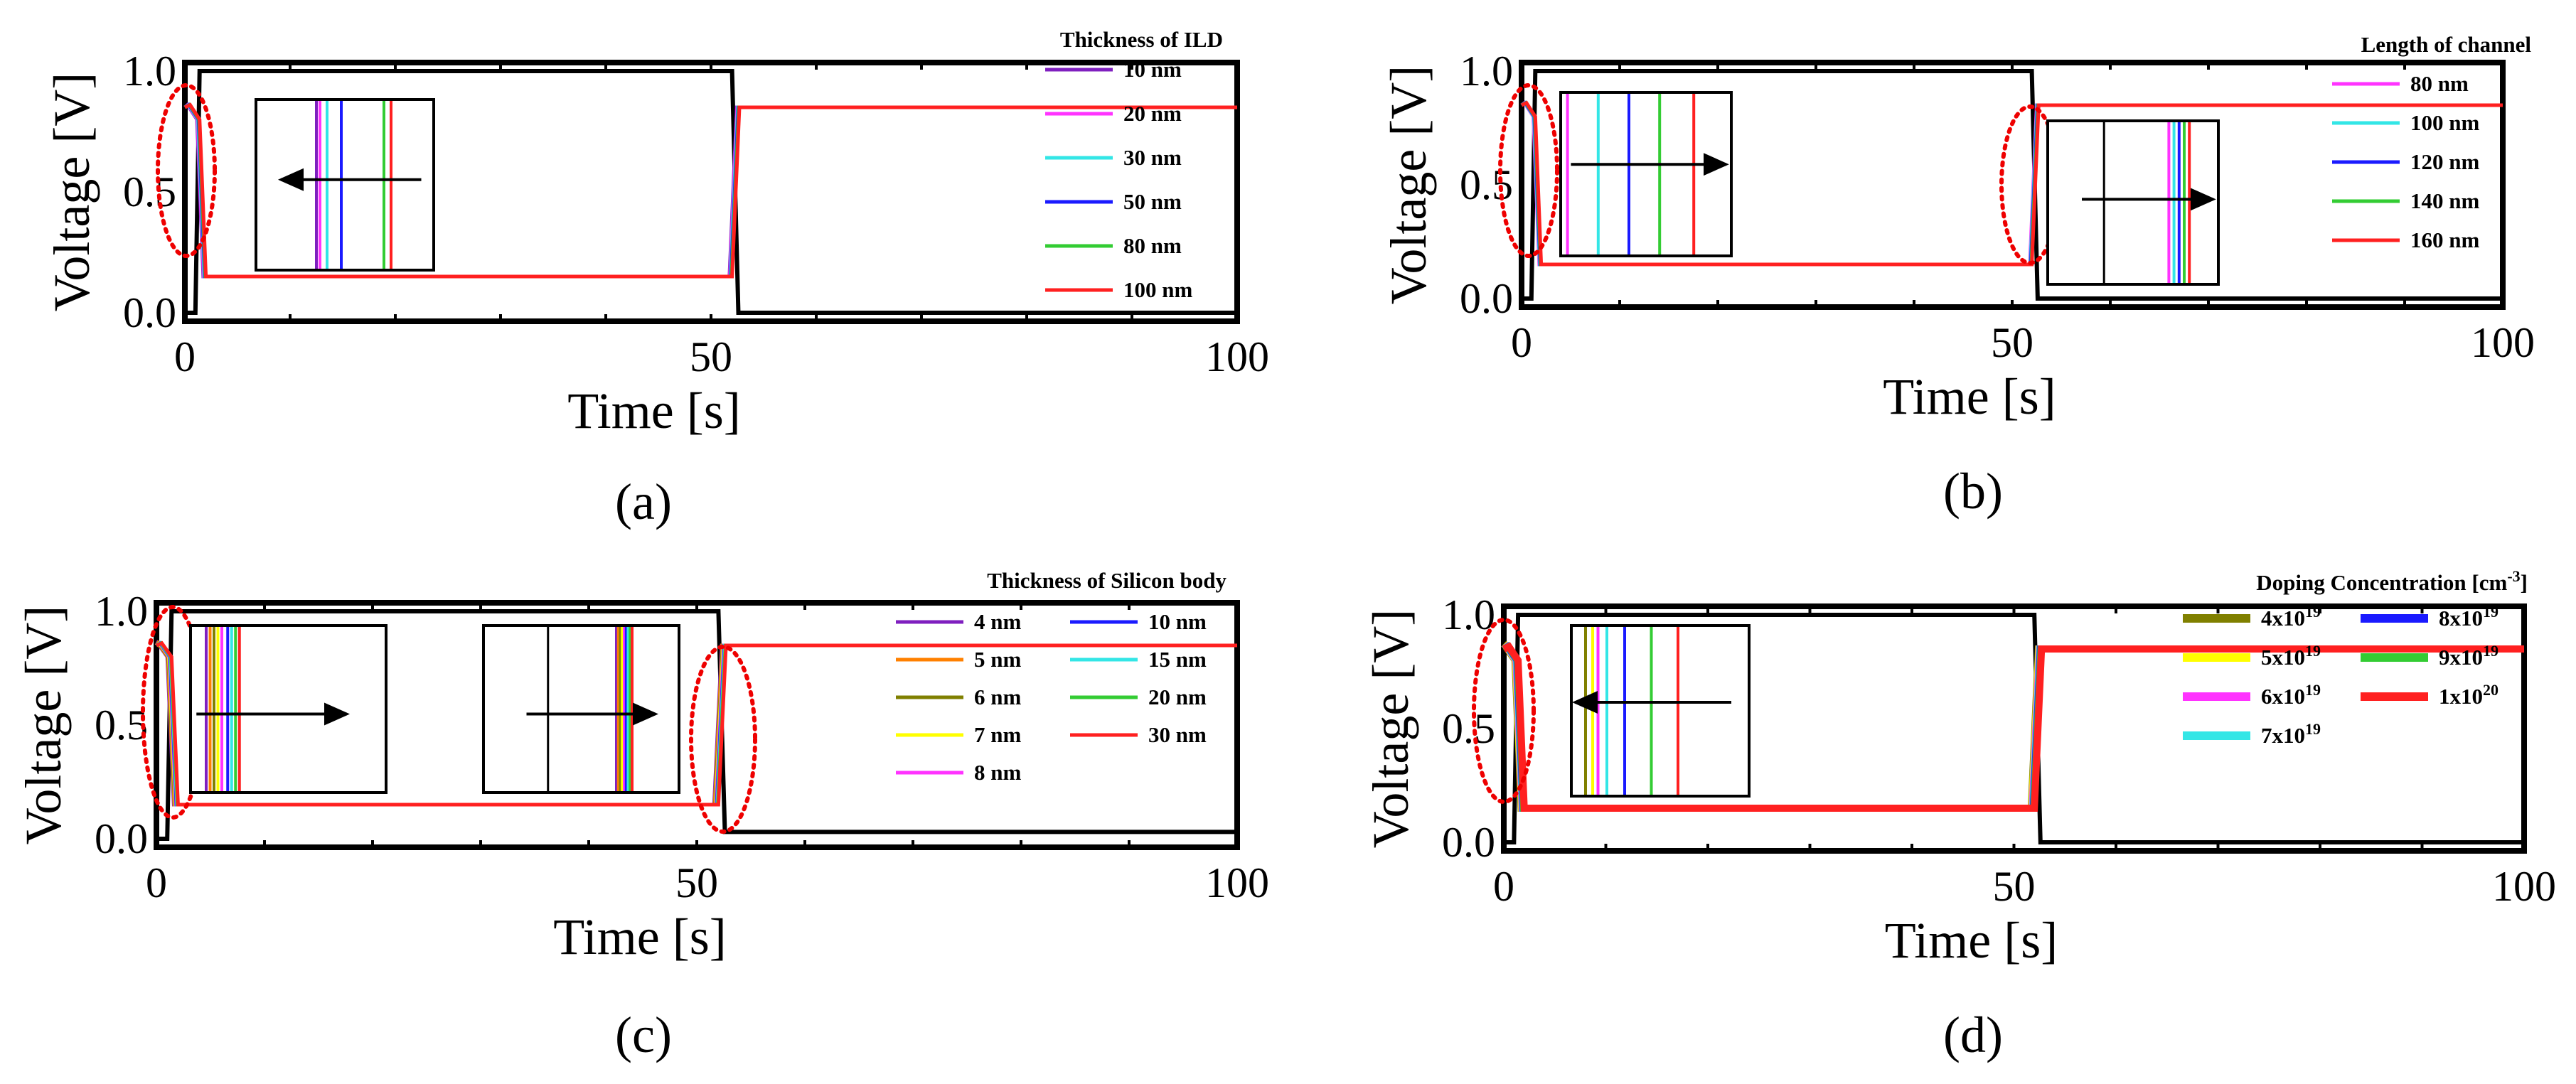 The image size is (2576, 1084). I want to click on legend-label-sup: 20, so click(2490, 690).